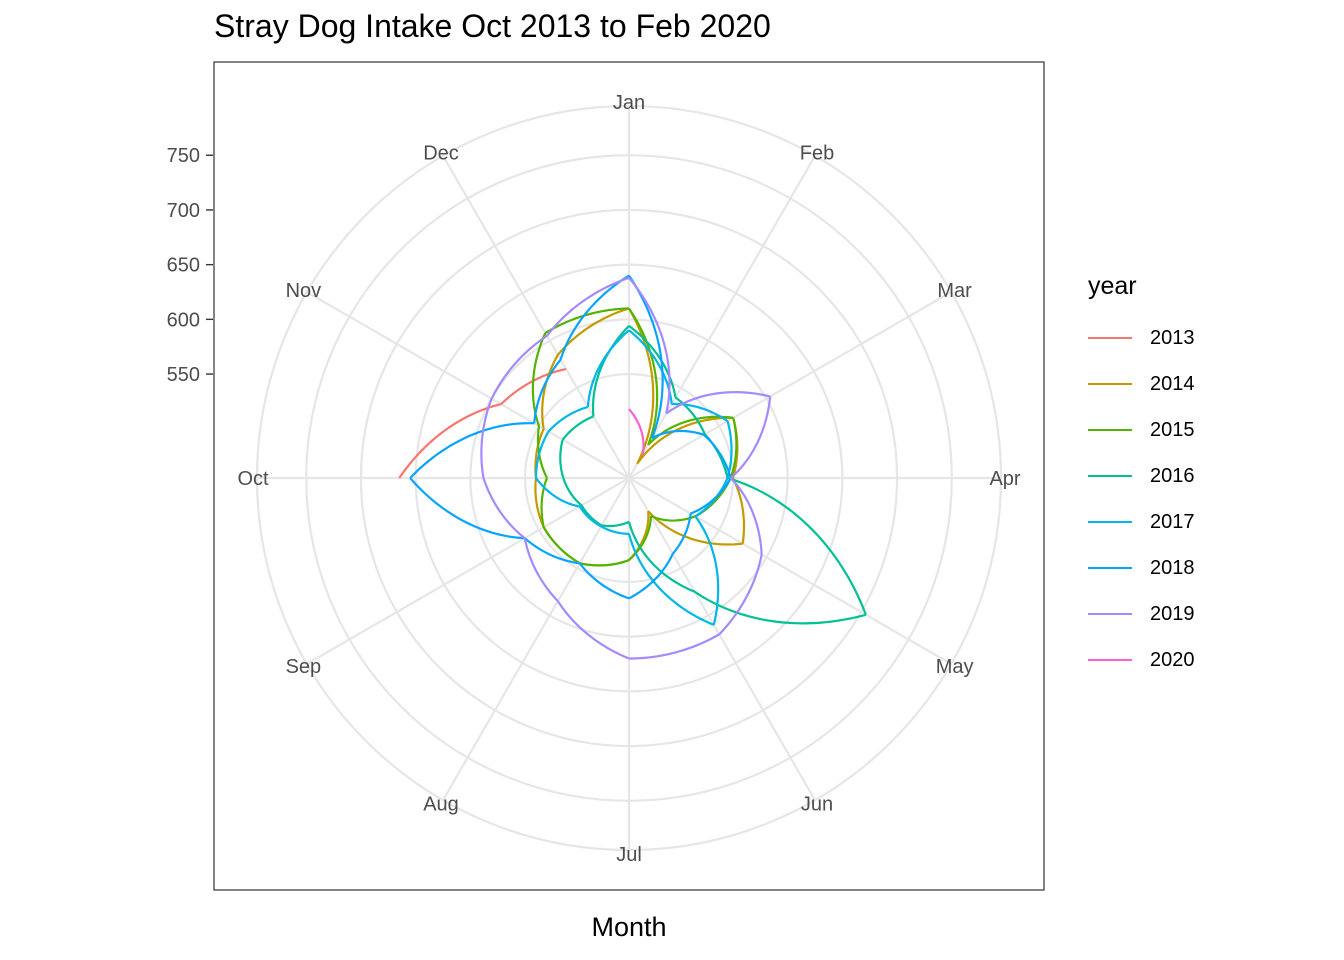 This screenshot has width=1344, height=960. Describe the element at coordinates (1172, 337) in the screenshot. I see `legend-label-2013: 2013` at that location.